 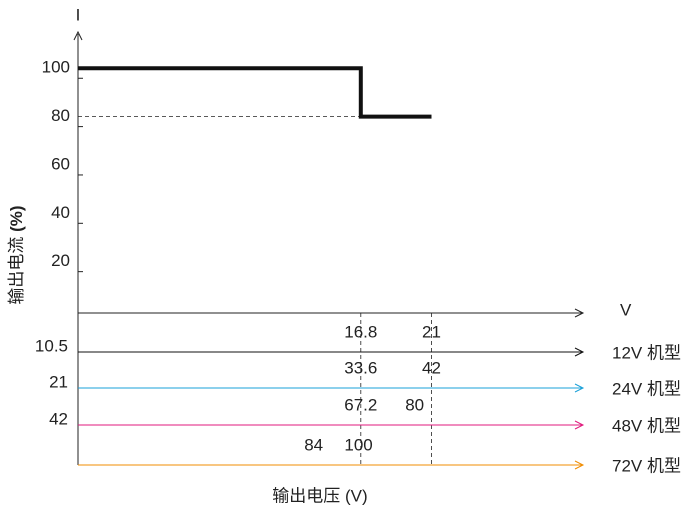 I want to click on model-tick-label: 100, so click(x=358, y=444).